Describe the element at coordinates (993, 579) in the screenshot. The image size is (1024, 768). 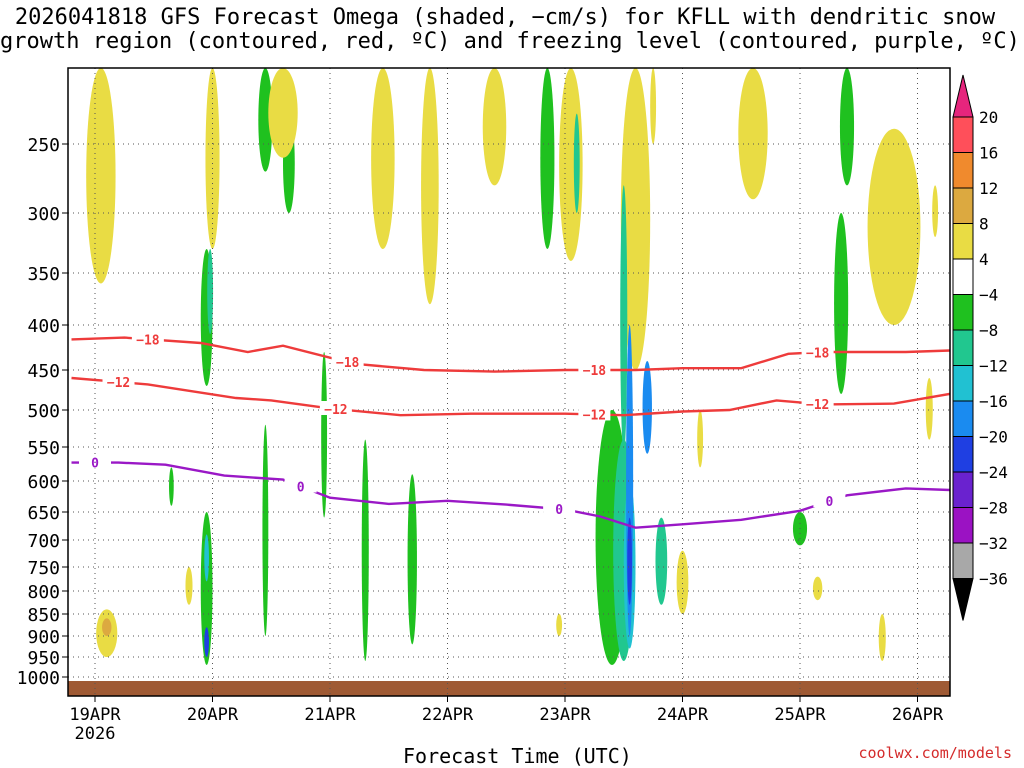
I see `colorbar-label: −36` at that location.